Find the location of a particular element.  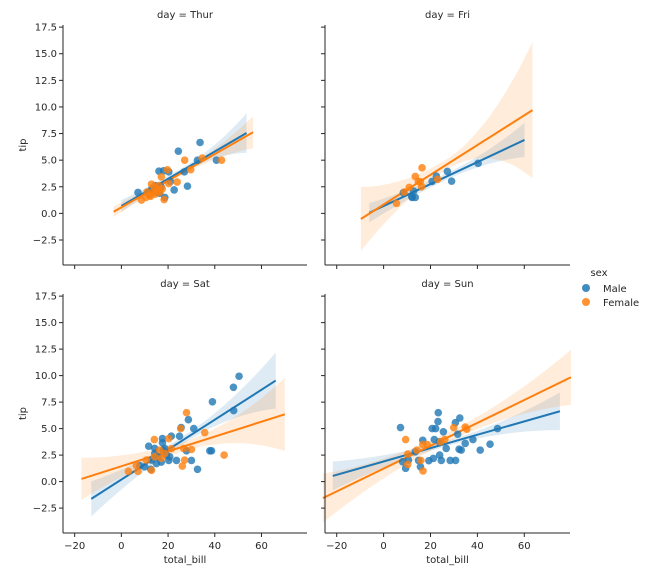

x-tick-label: 20 is located at coordinates (168, 546).